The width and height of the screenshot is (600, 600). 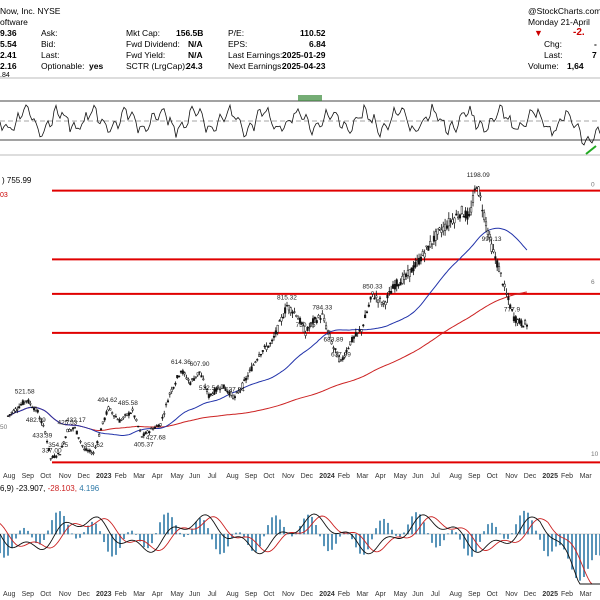 I want to click on price-annotation-label: 614.36, so click(x=181, y=362).